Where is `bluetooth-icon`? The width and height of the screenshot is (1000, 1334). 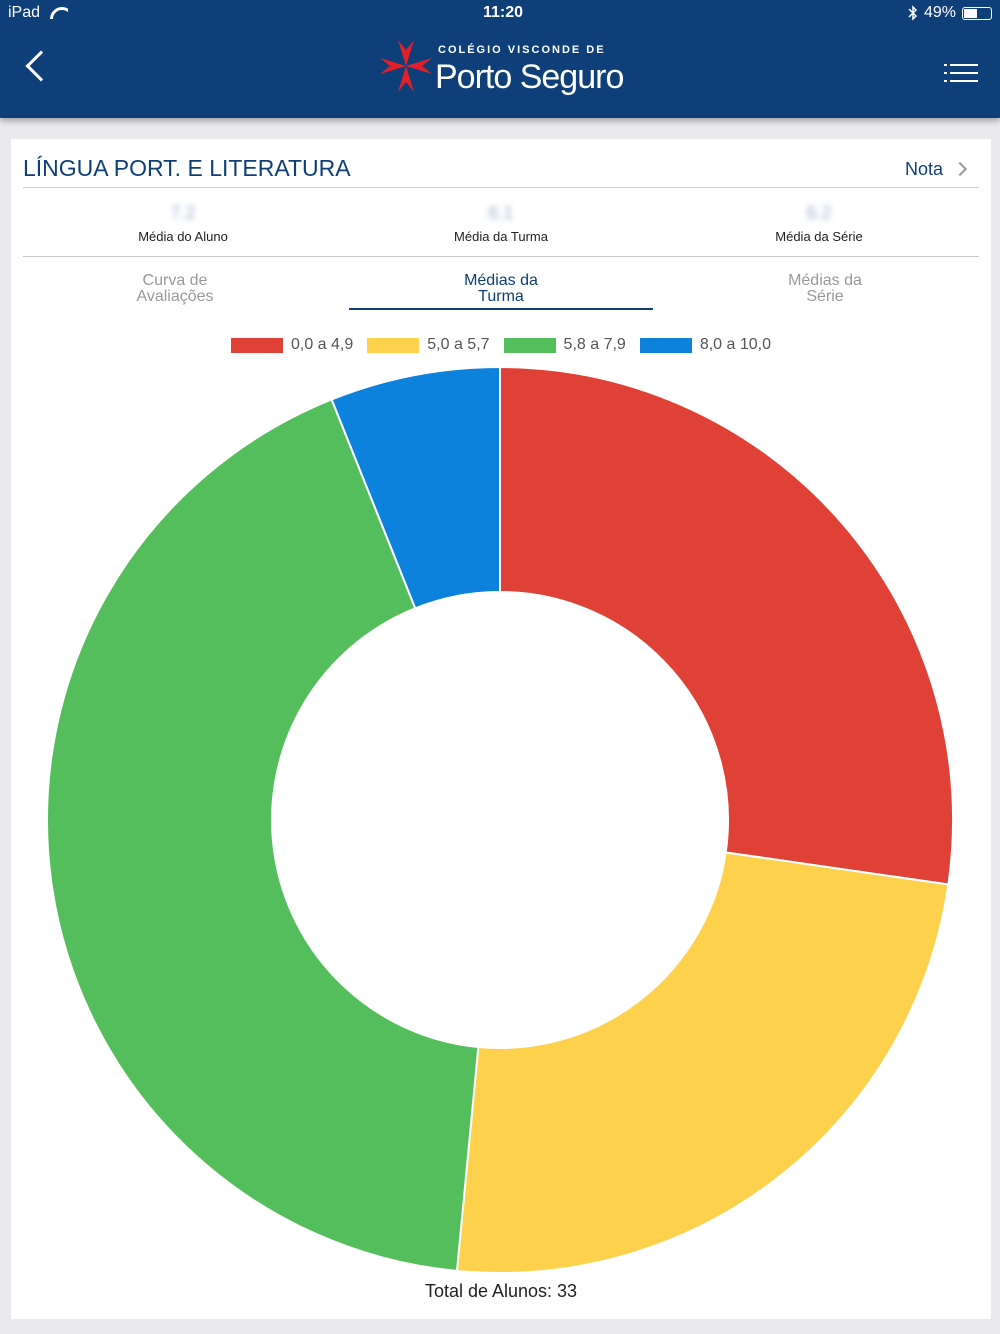 bluetooth-icon is located at coordinates (913, 13).